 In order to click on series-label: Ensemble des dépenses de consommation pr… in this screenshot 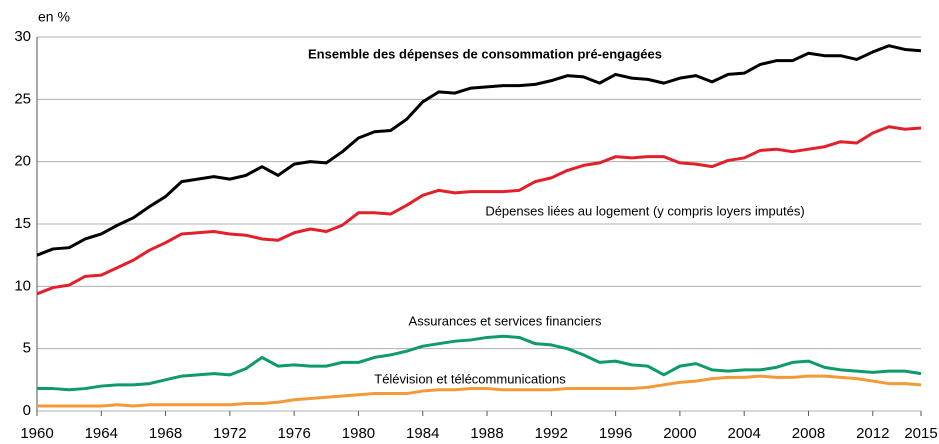, I will do `click(485, 53)`.